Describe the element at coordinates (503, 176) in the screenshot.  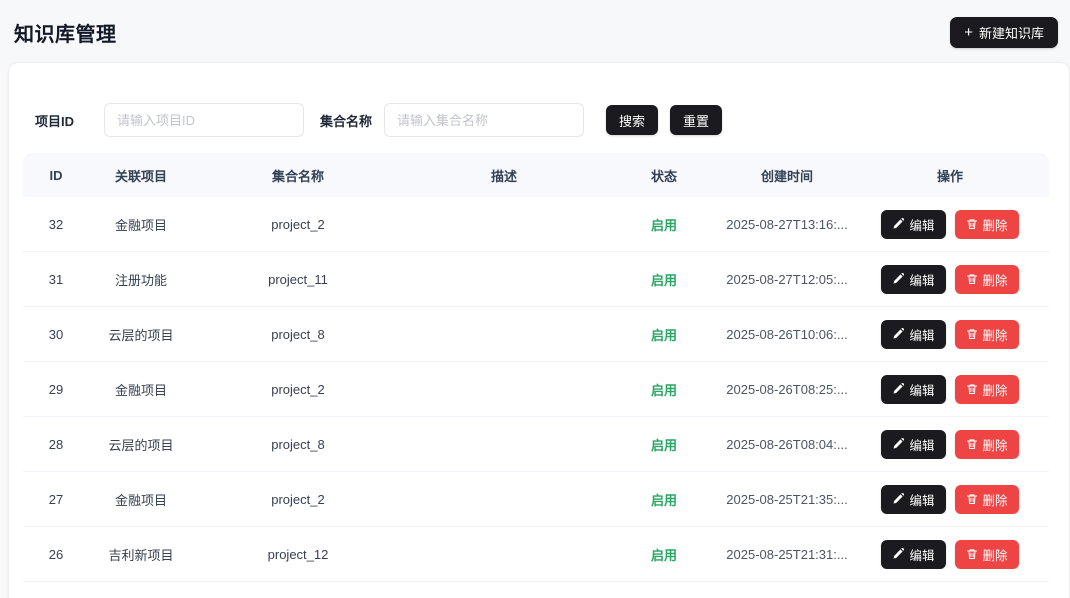
I see `column-header-description: 描述` at that location.